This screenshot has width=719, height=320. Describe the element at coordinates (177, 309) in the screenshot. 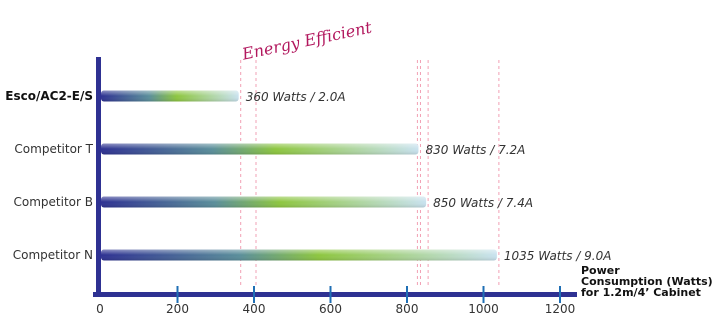

I see `x-tick-label: 200` at that location.